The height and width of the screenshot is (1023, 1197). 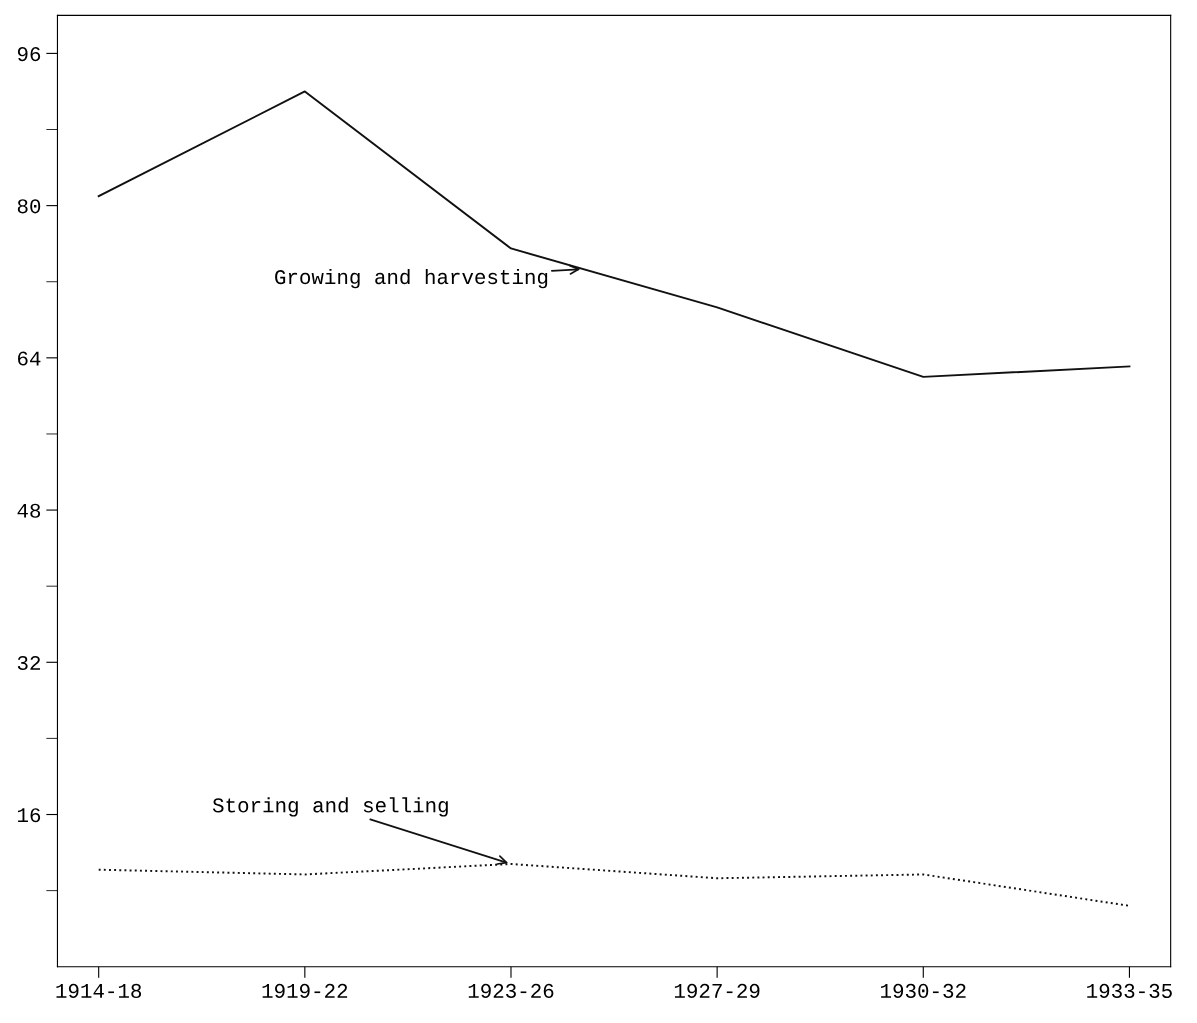 I want to click on y-tick-label: 64, so click(x=29, y=358).